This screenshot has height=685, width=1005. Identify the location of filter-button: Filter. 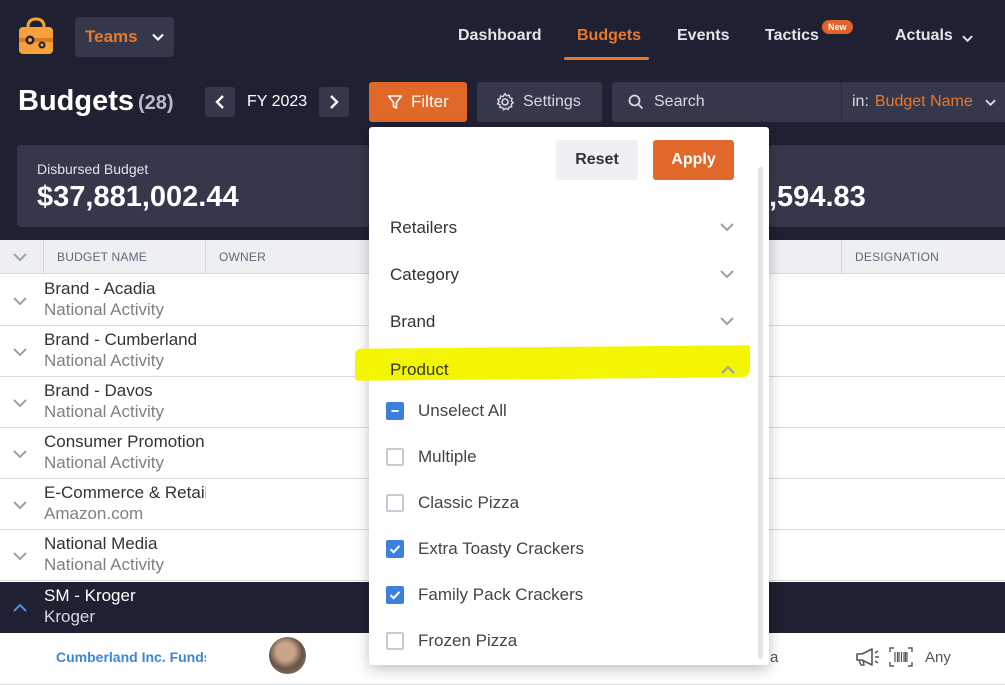
(418, 102).